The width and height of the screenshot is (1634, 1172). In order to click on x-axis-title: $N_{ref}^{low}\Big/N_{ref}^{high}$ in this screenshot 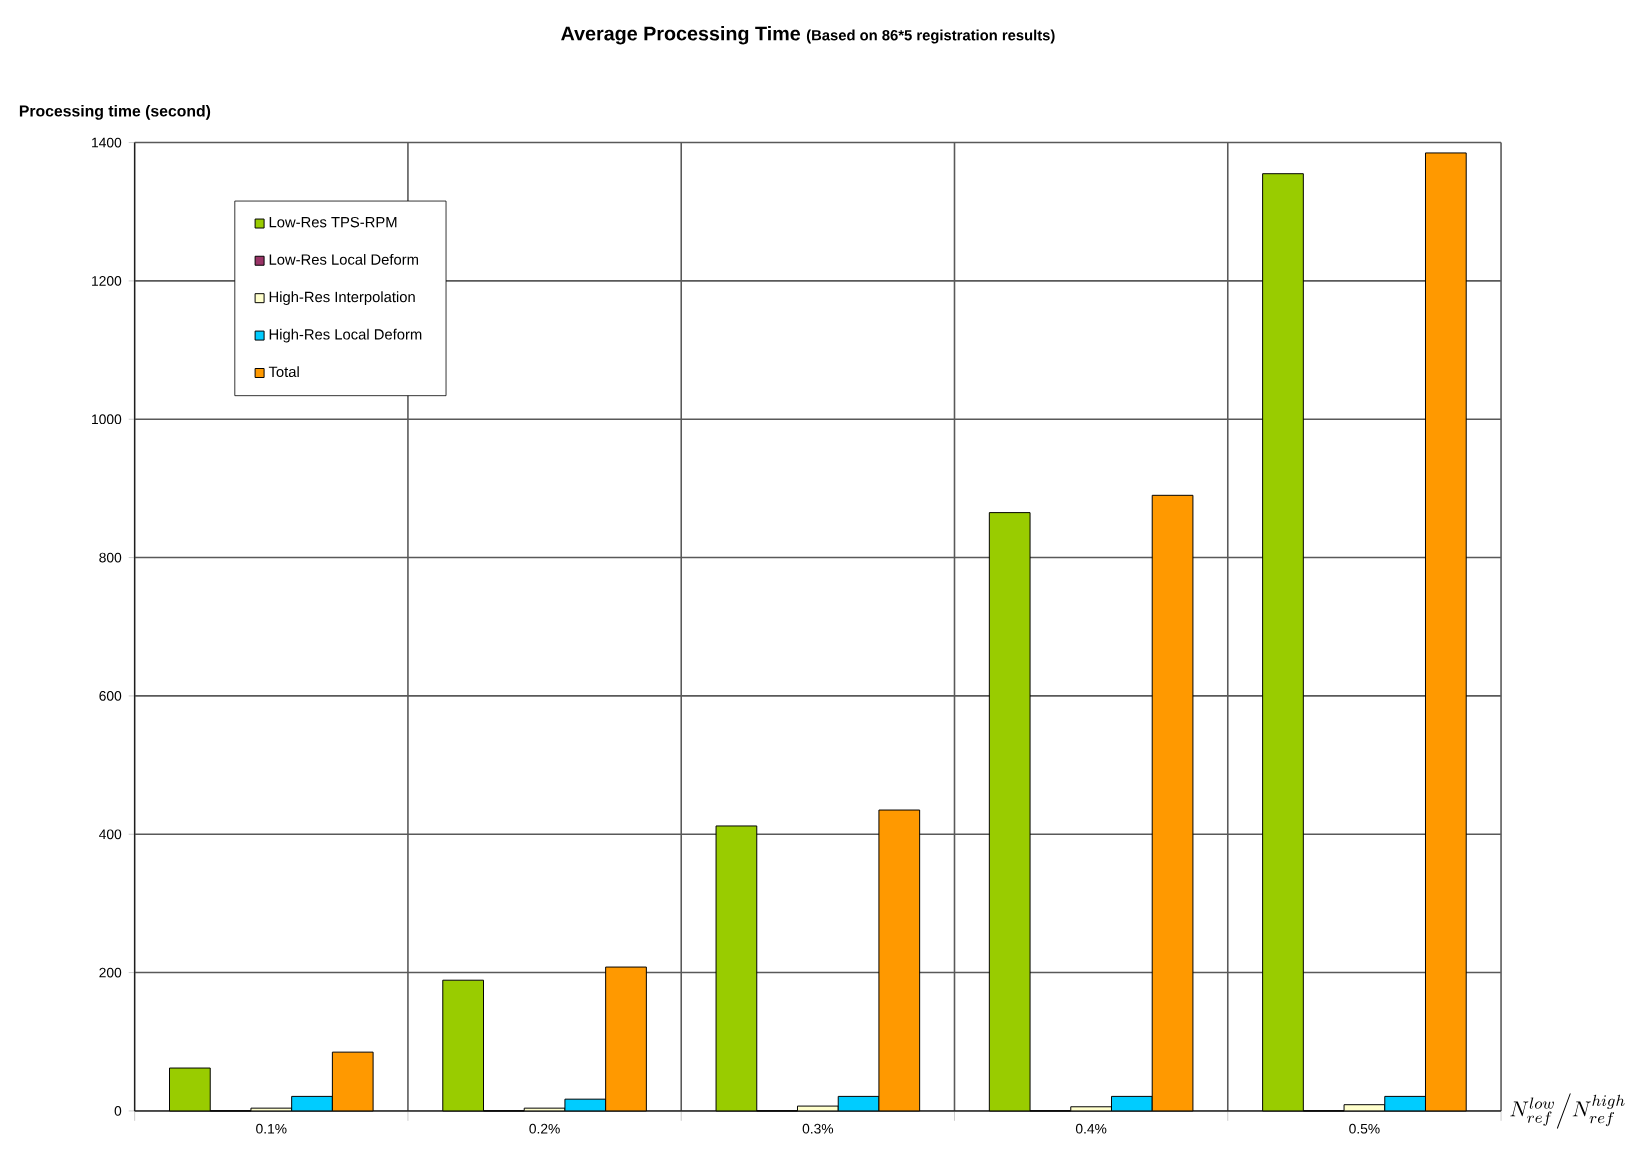, I will do `click(1567, 1111)`.